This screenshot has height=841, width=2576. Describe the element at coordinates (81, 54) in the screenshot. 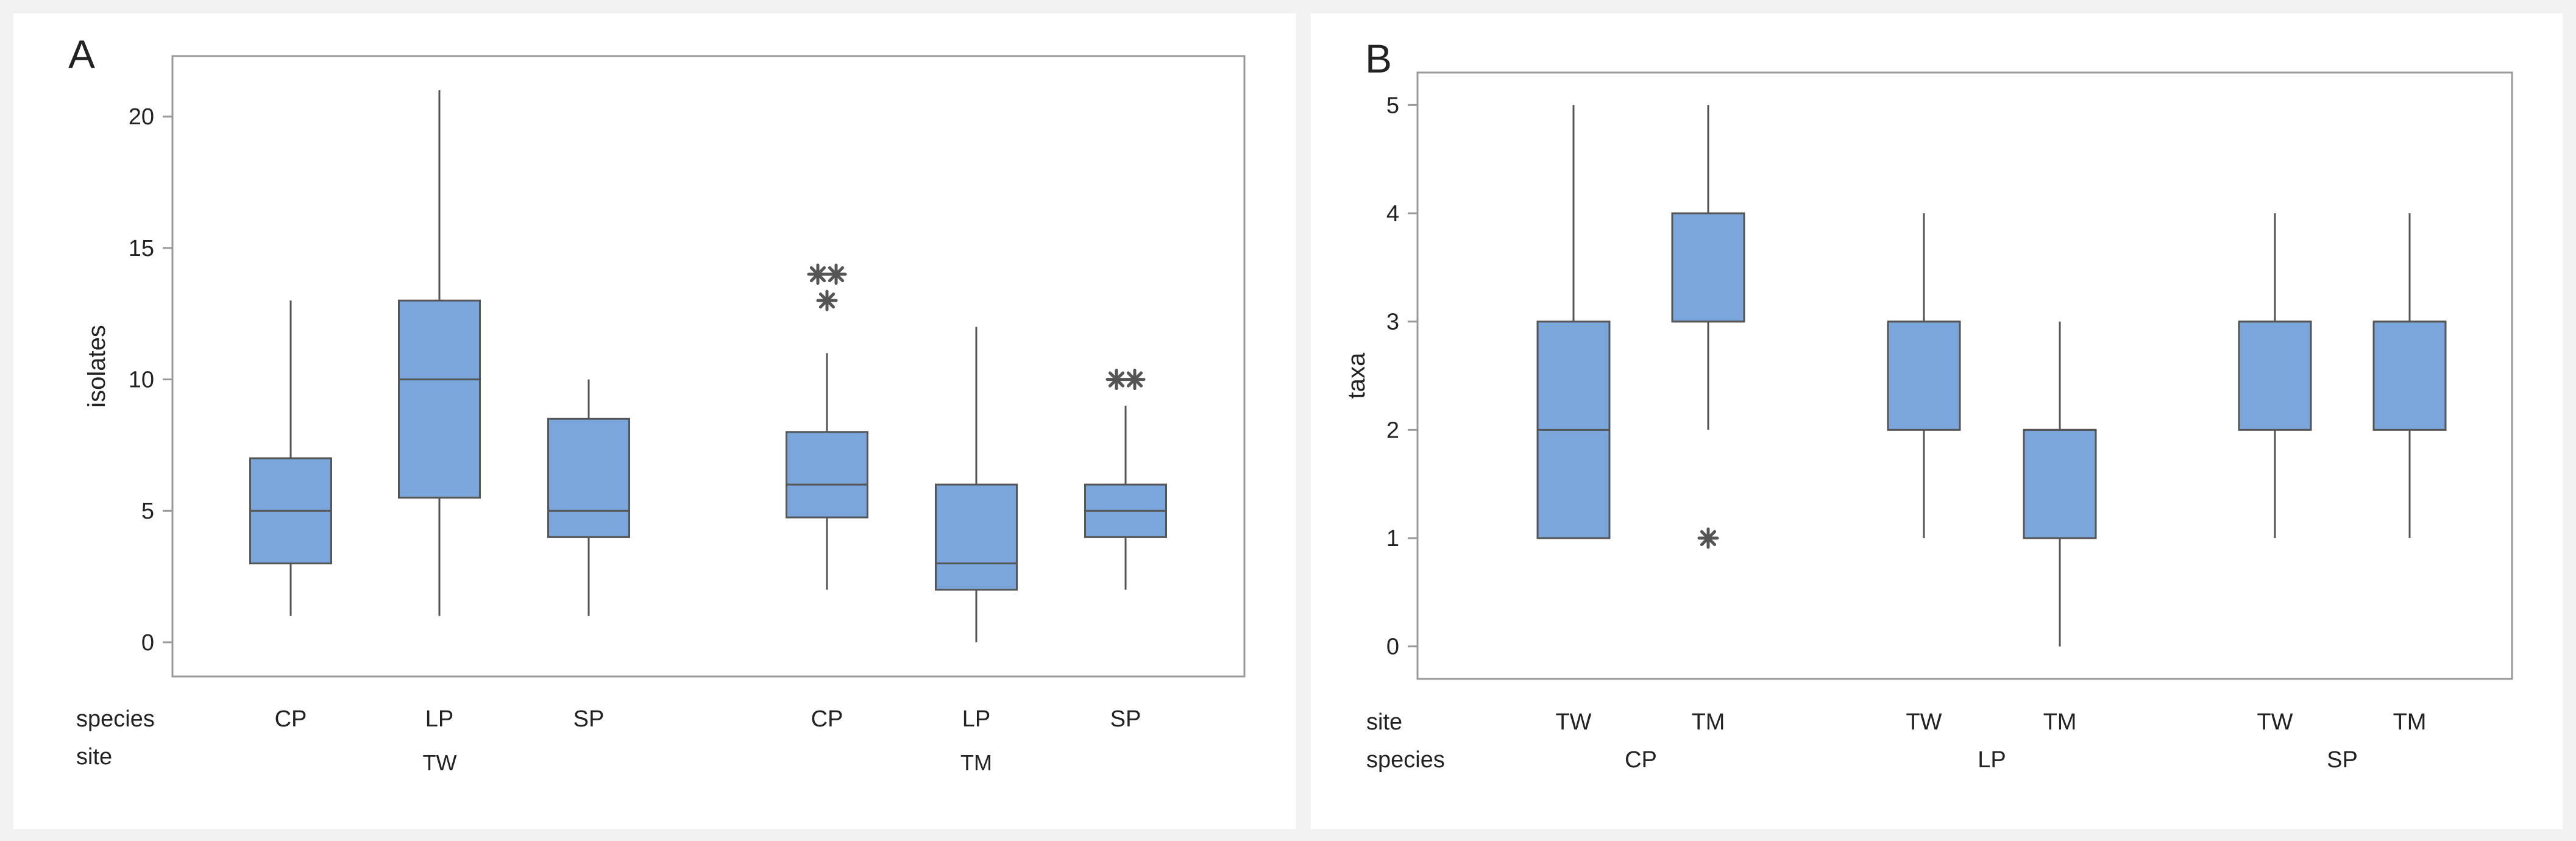

I see `chart-a-panel-label: A` at that location.